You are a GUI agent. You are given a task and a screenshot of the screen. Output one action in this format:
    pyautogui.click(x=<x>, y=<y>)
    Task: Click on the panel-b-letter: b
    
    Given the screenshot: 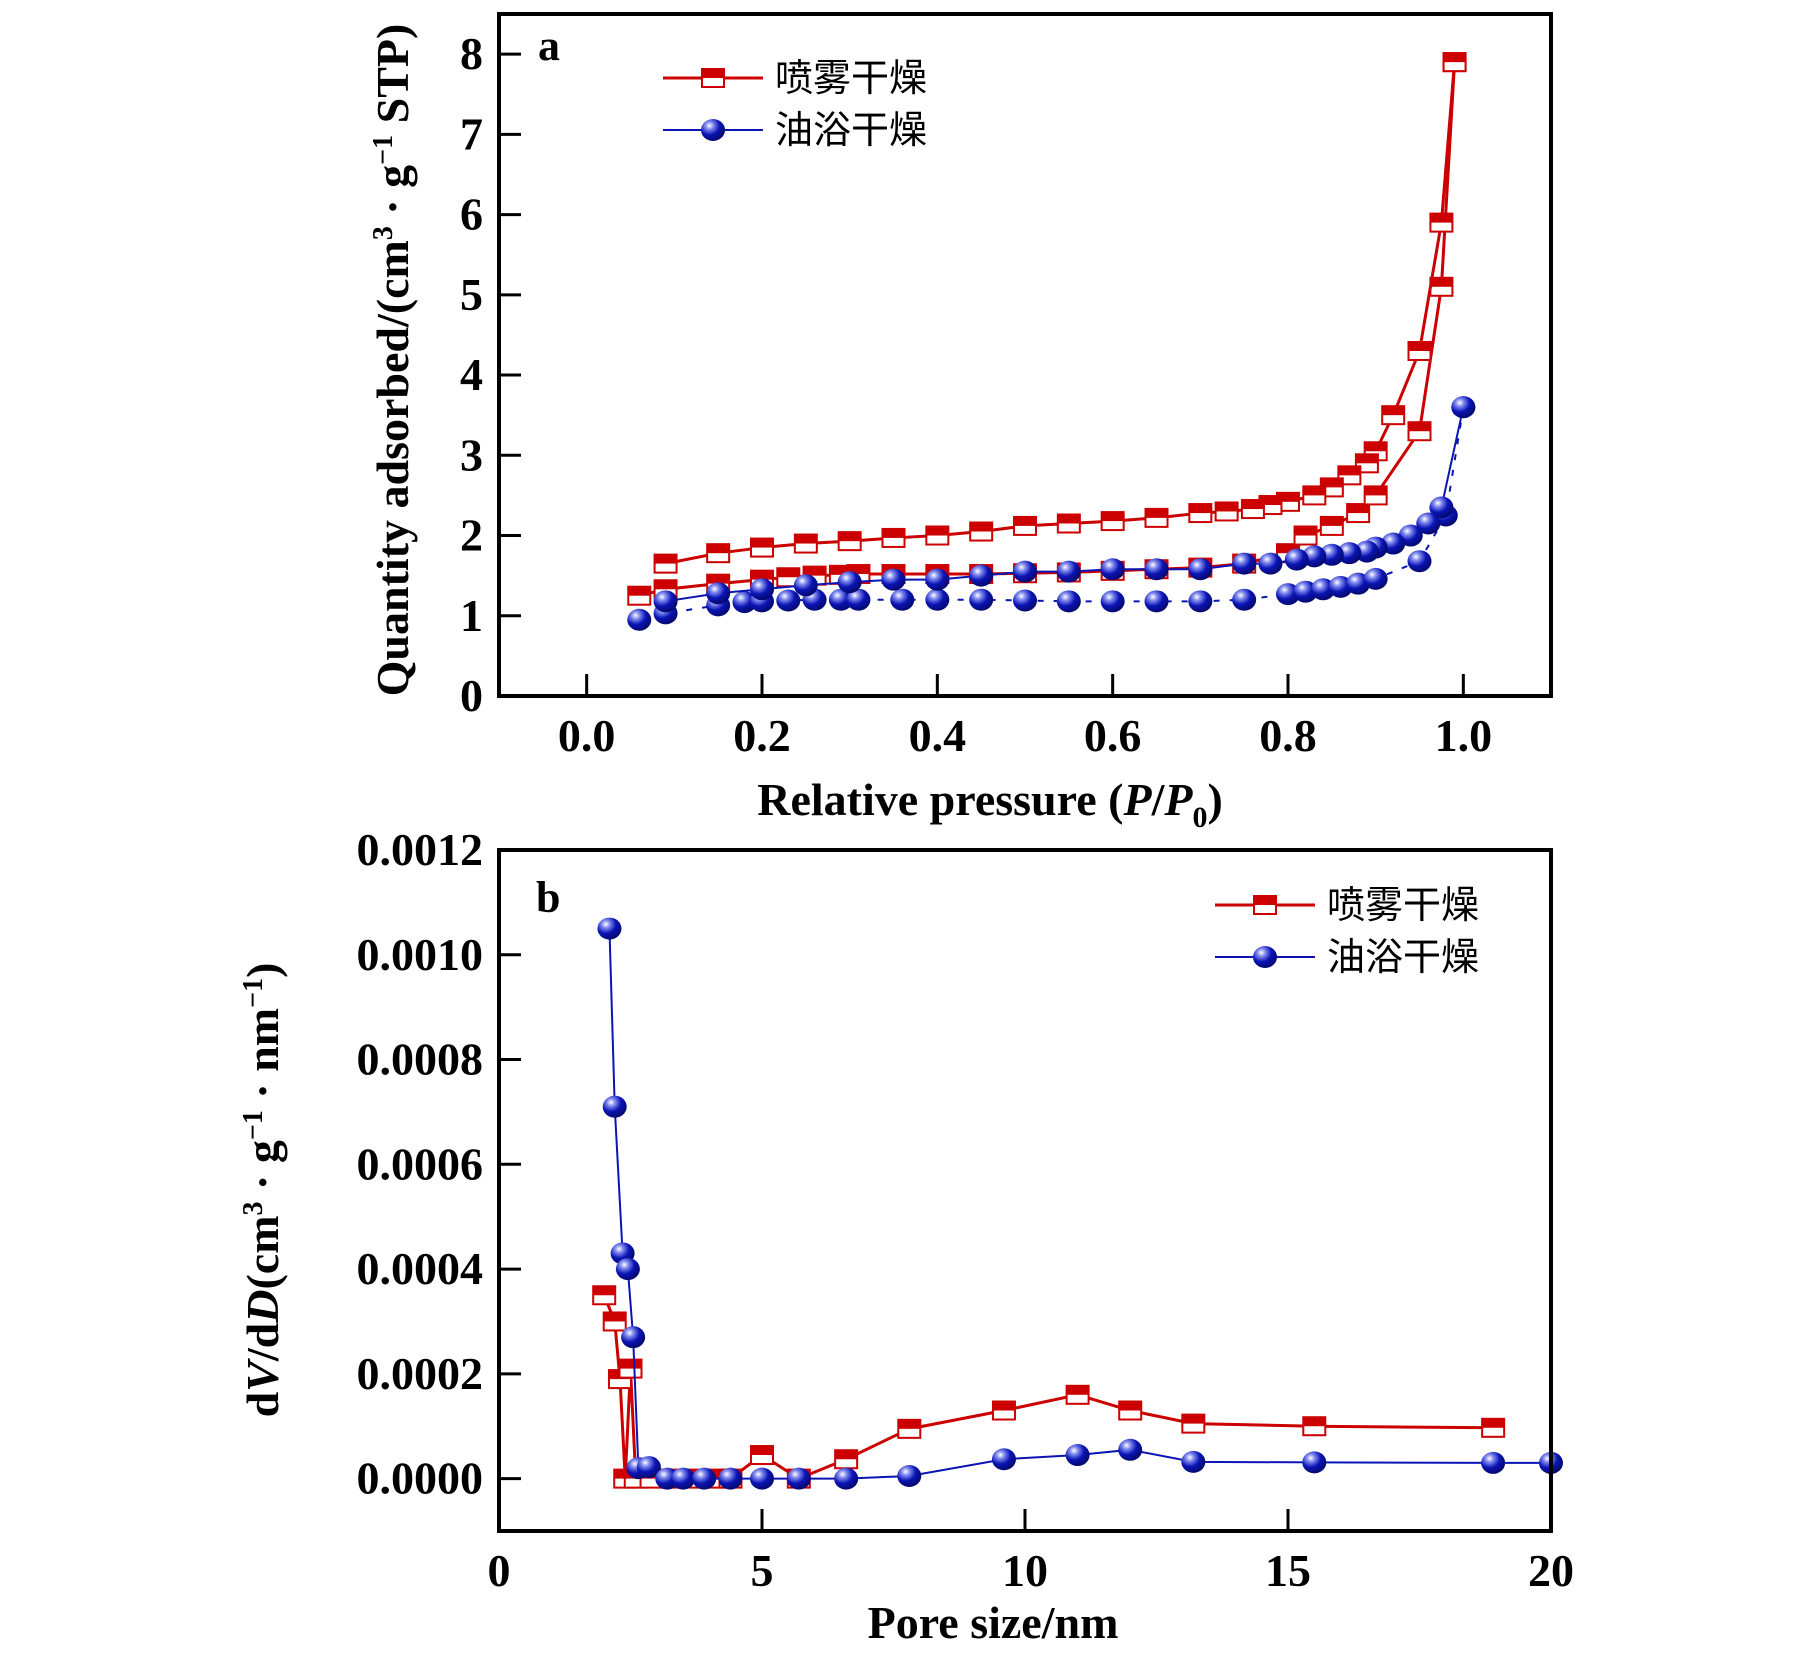 What is the action you would take?
    pyautogui.click(x=548, y=897)
    